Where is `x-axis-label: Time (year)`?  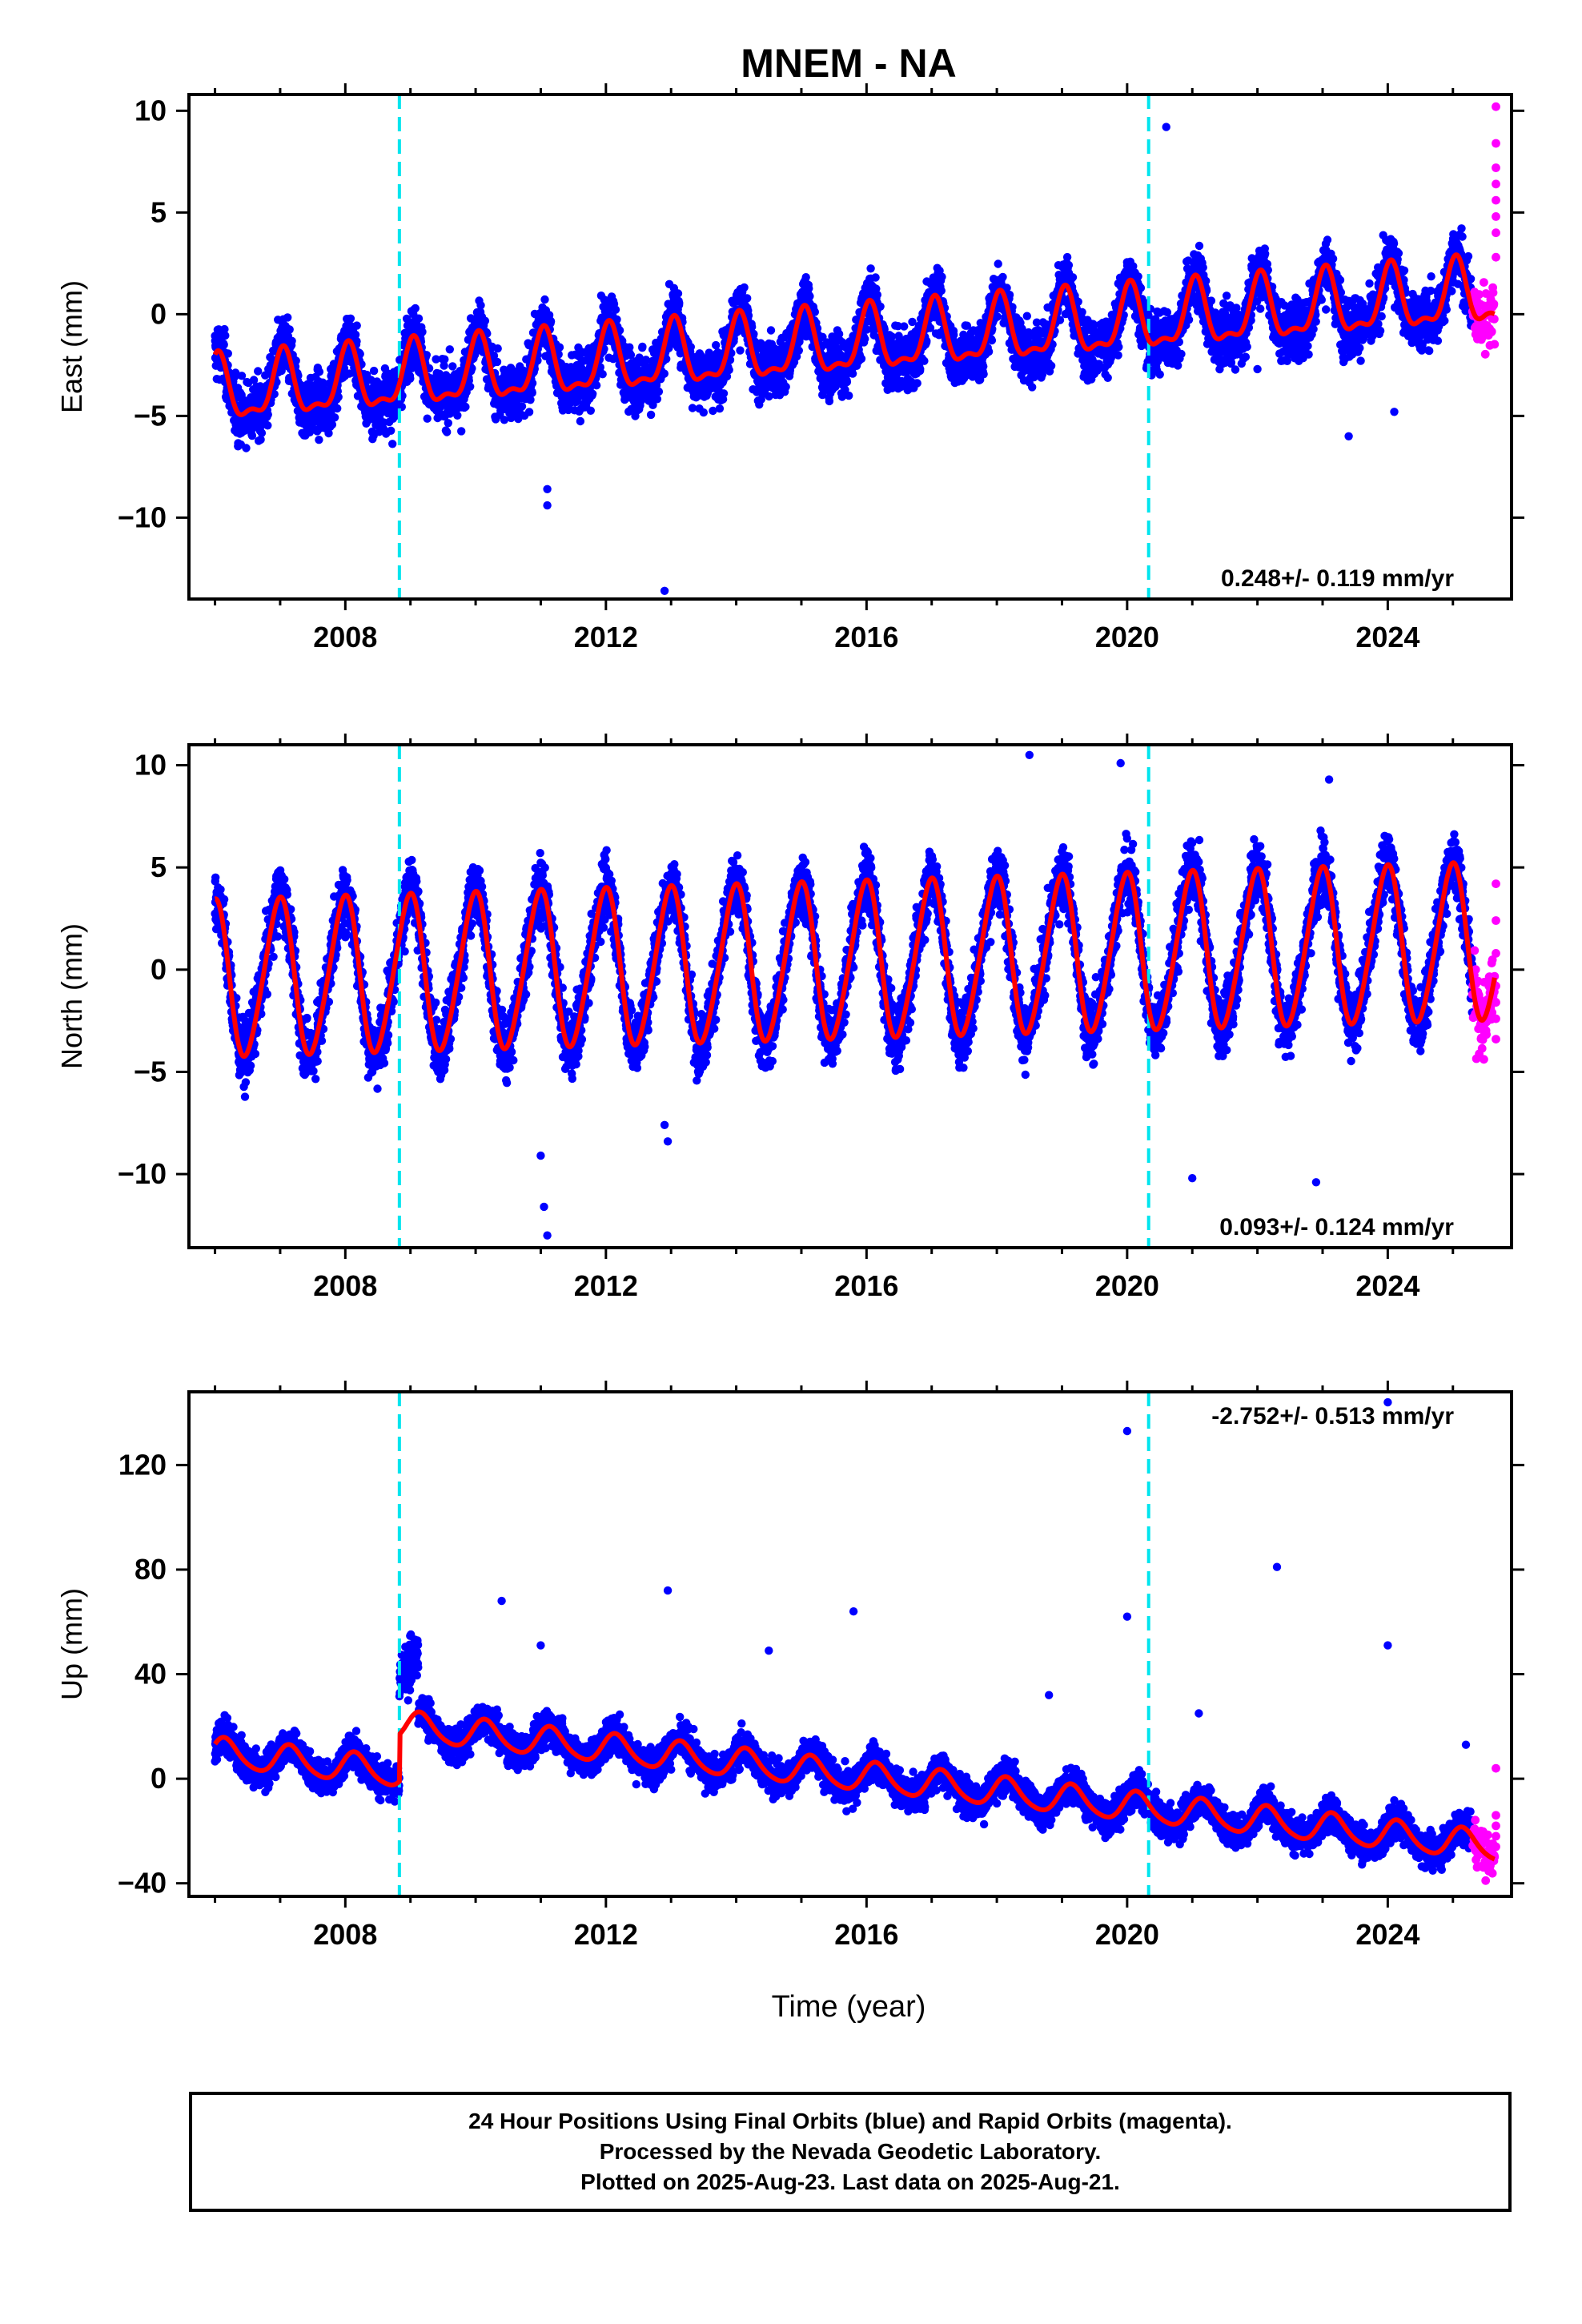 x-axis-label: Time (year) is located at coordinates (849, 2007).